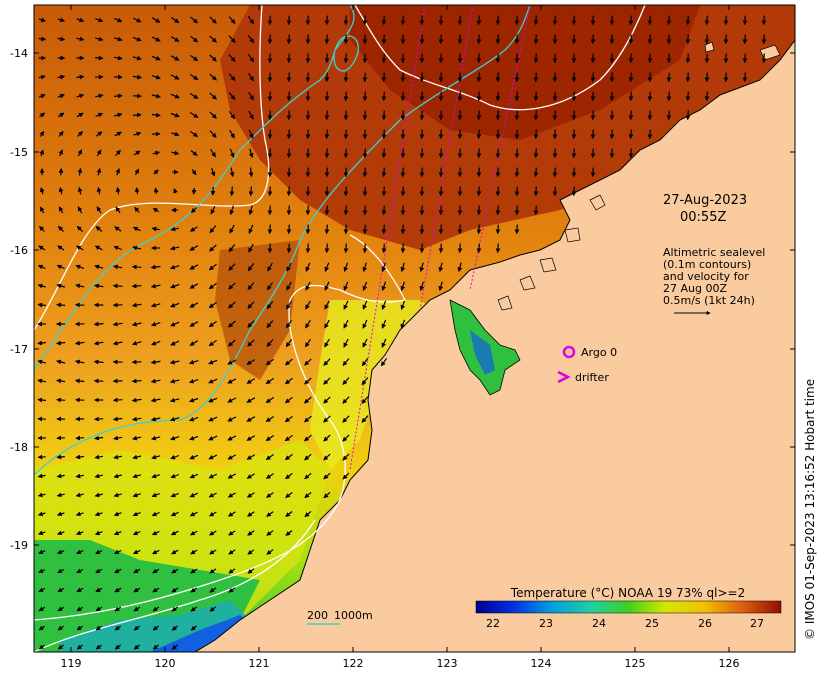  What do you see at coordinates (564, 377) in the screenshot?
I see `drifter-marker-icon` at bounding box center [564, 377].